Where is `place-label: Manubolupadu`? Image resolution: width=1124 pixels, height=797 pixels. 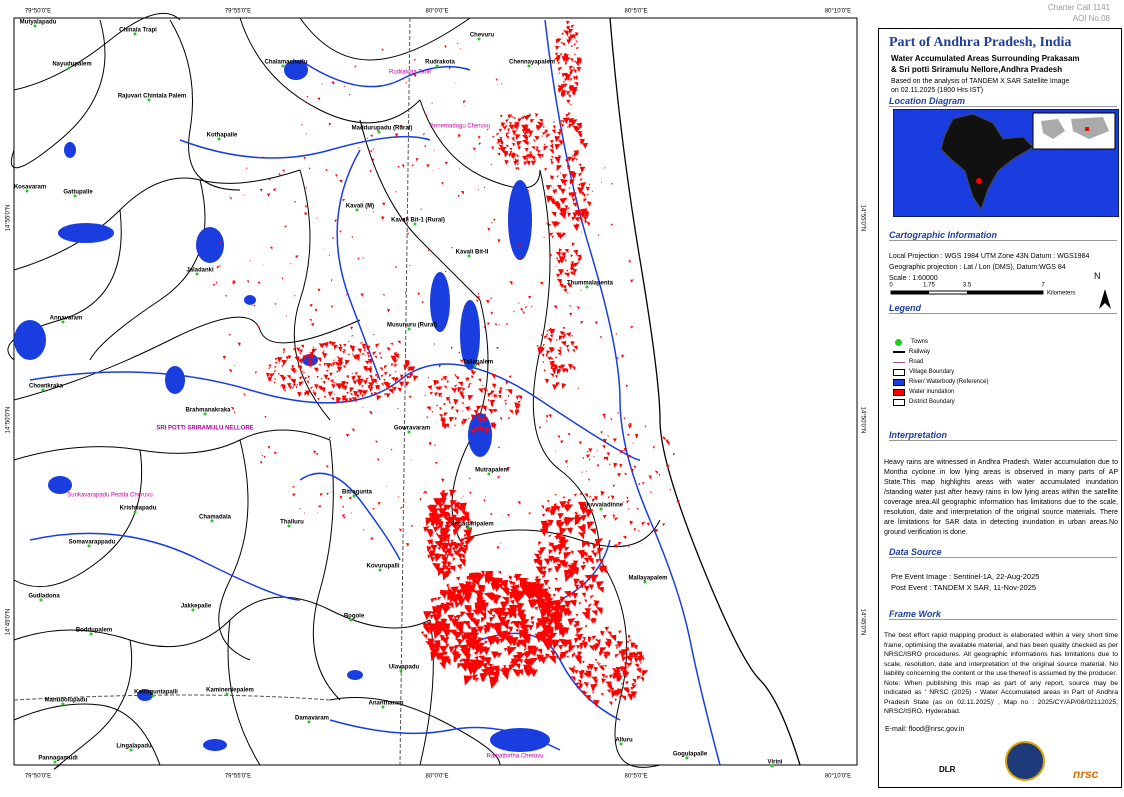
place-label: Manubolupadu is located at coordinates (66, 701).